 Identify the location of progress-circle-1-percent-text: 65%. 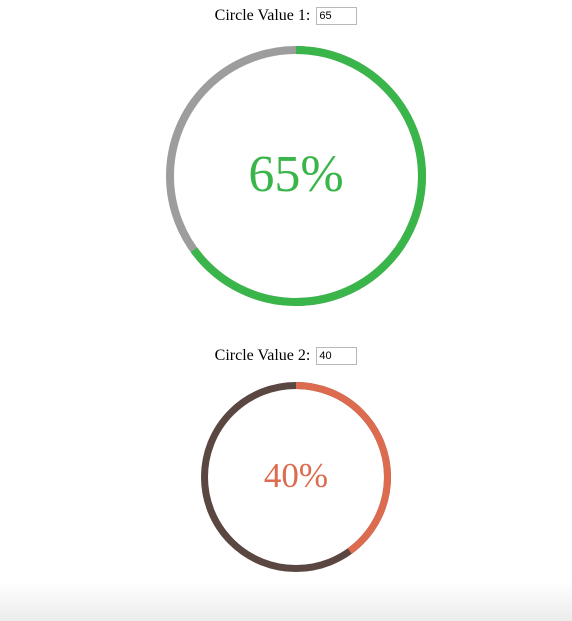
(295, 174).